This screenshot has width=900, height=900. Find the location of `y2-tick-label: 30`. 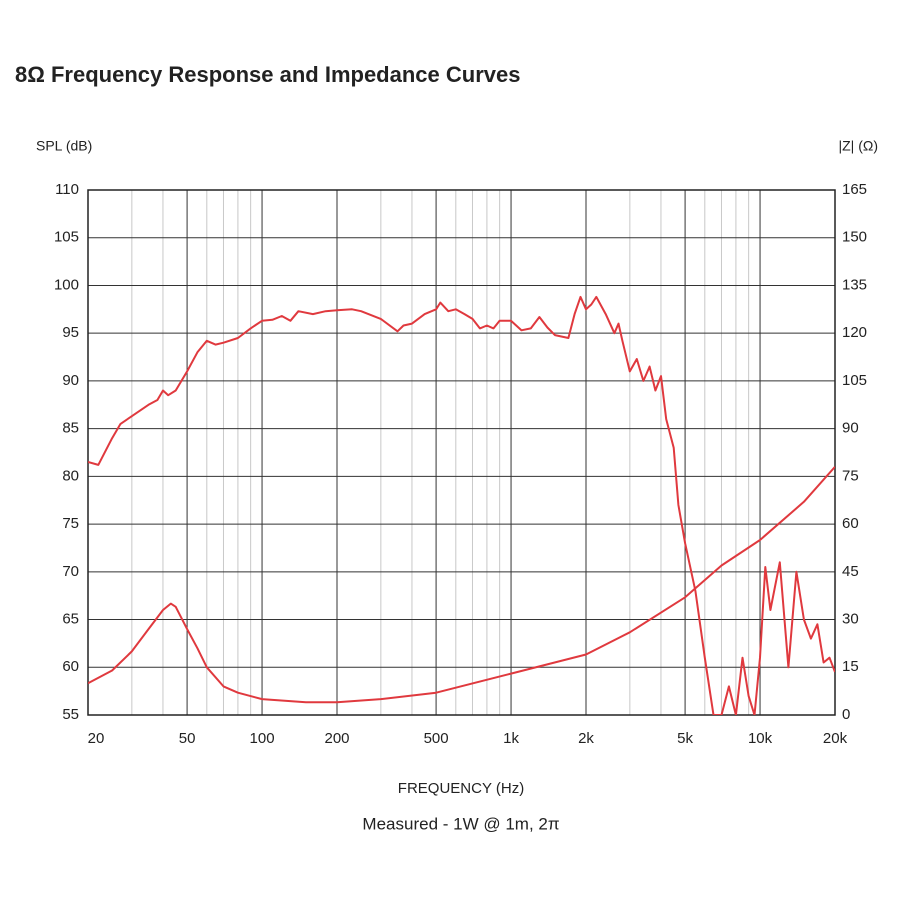

y2-tick-label: 30 is located at coordinates (850, 619).